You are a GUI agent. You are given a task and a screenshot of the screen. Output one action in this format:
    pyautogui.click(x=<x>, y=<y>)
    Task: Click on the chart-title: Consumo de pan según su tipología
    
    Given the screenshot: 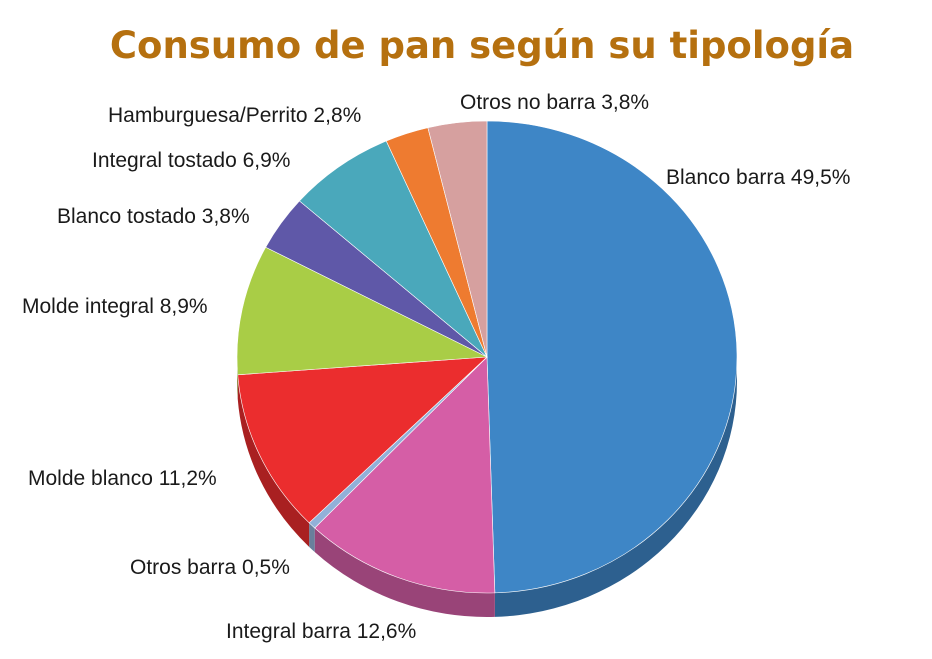 What is the action you would take?
    pyautogui.click(x=482, y=45)
    